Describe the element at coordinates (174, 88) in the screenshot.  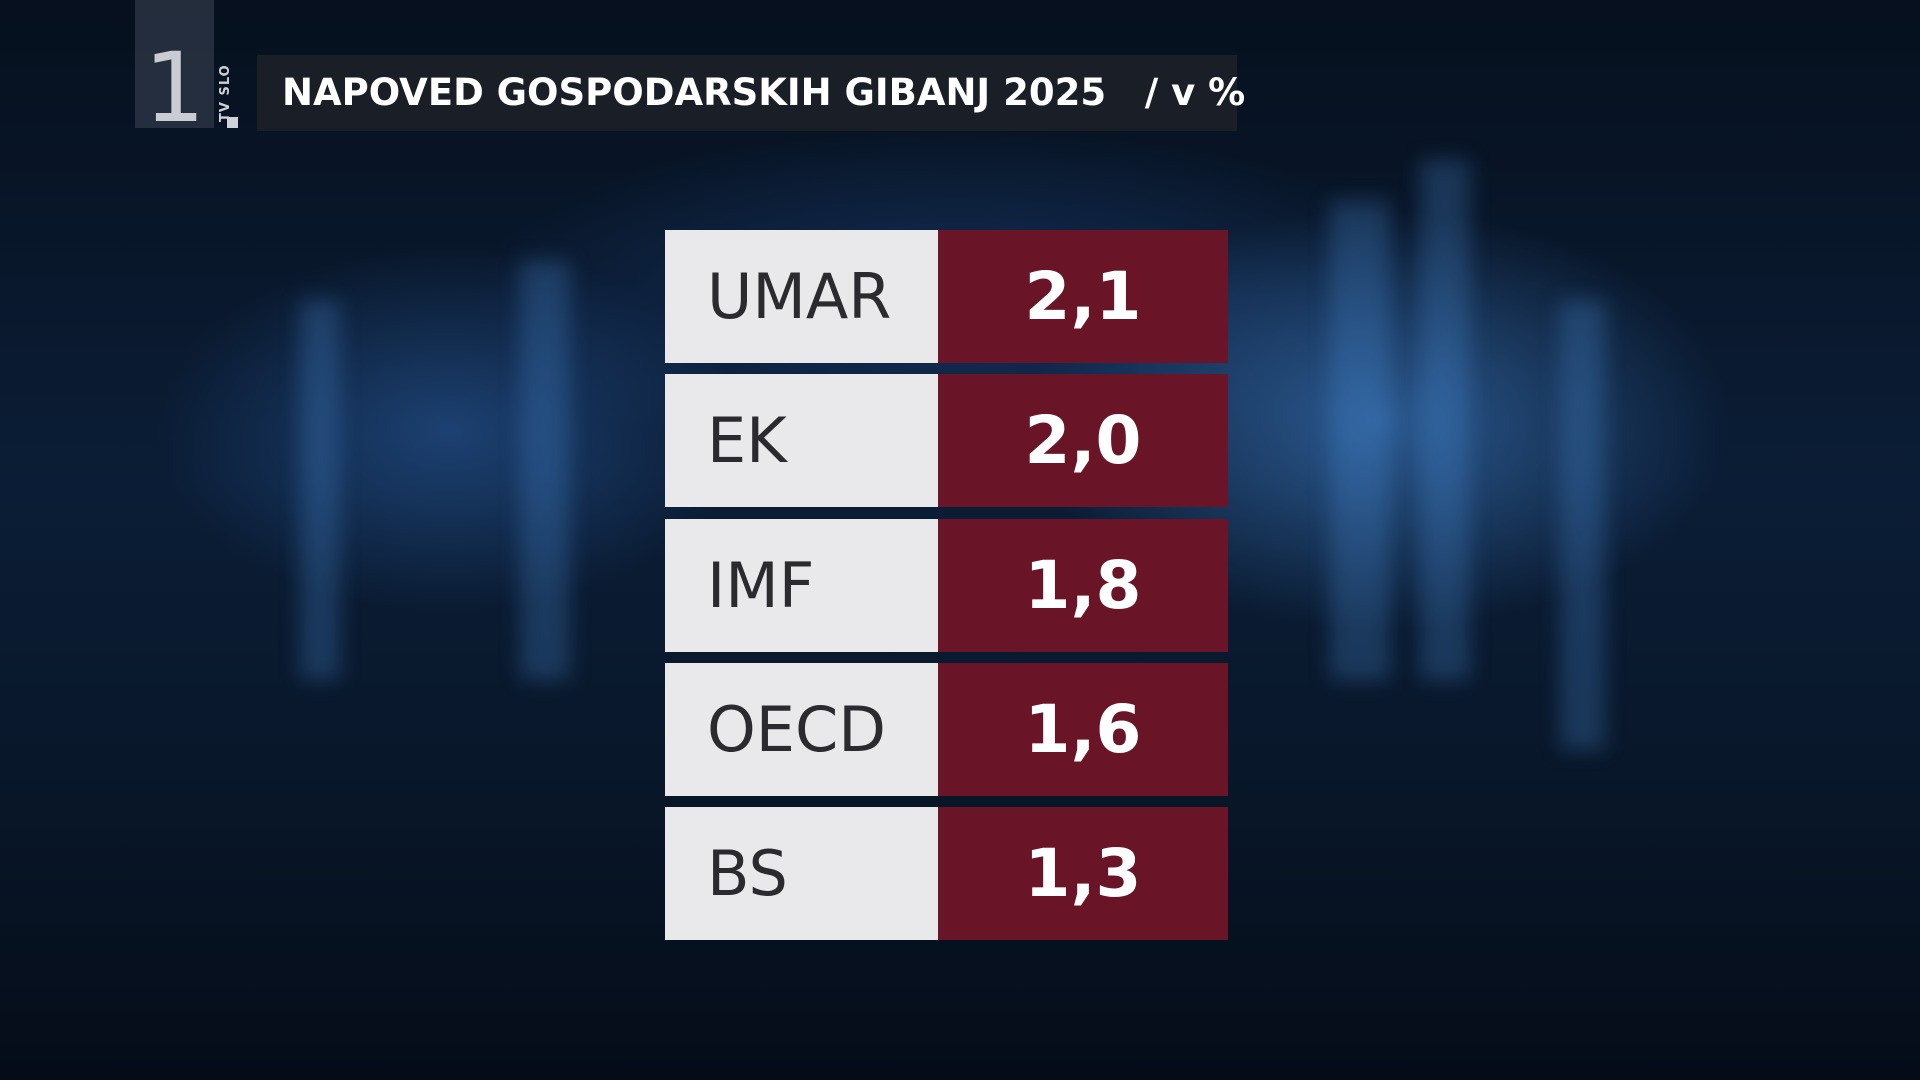
I see `channel-number: 1` at that location.